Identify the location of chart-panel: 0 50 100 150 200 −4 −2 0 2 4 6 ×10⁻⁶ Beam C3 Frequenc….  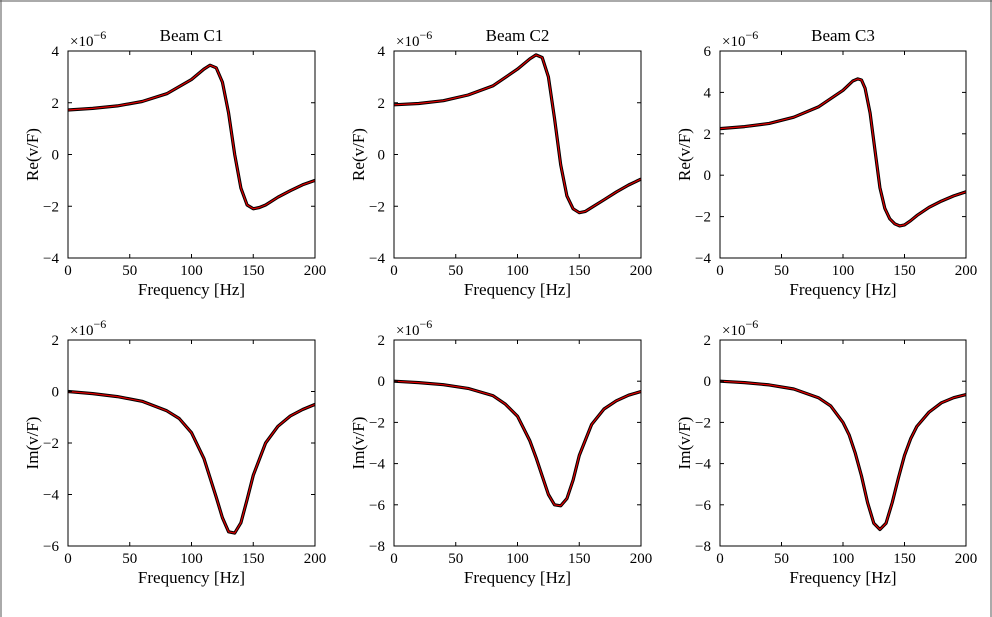
(826, 162).